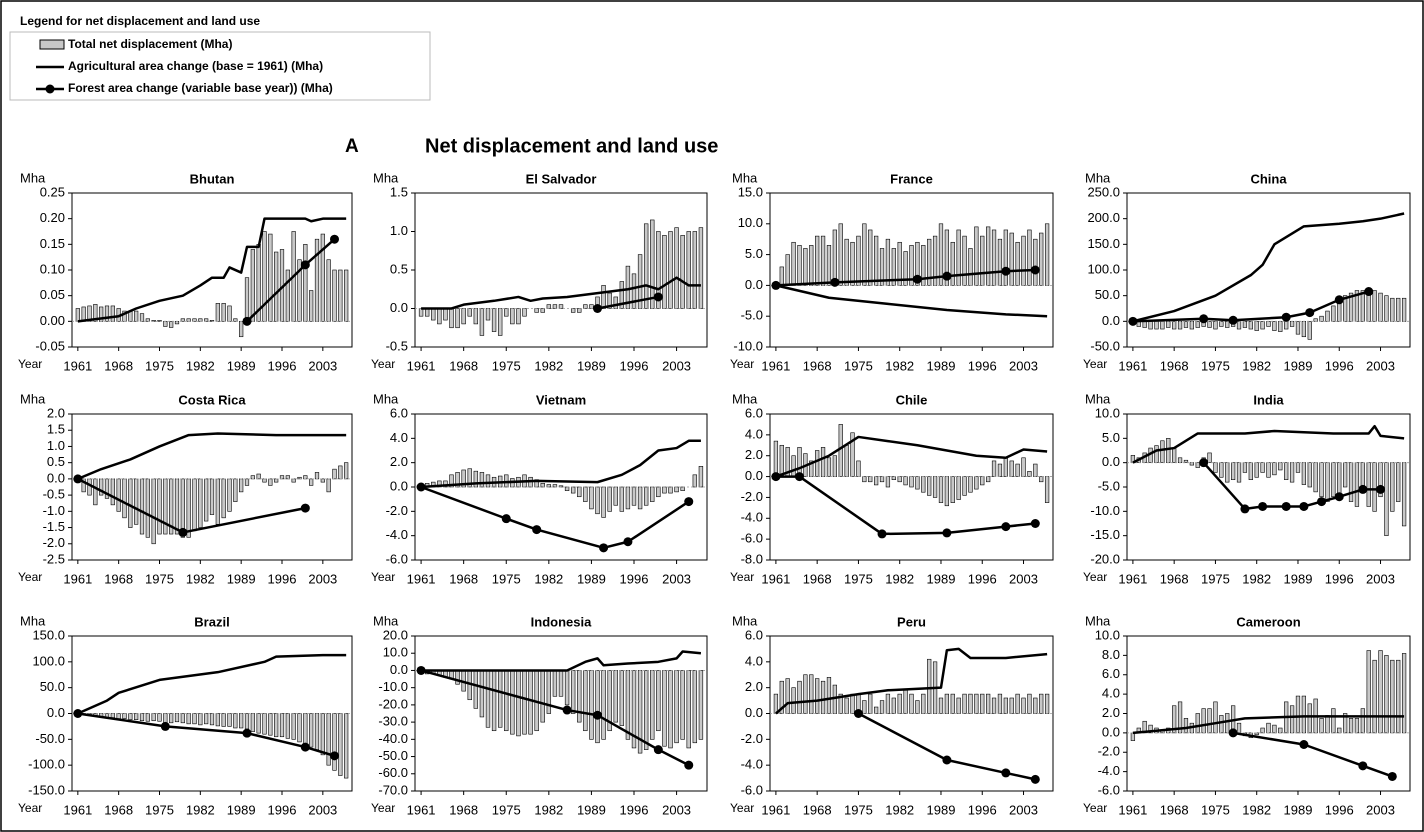  Describe the element at coordinates (1312, 754) in the screenshot. I see `forest-line` at that location.